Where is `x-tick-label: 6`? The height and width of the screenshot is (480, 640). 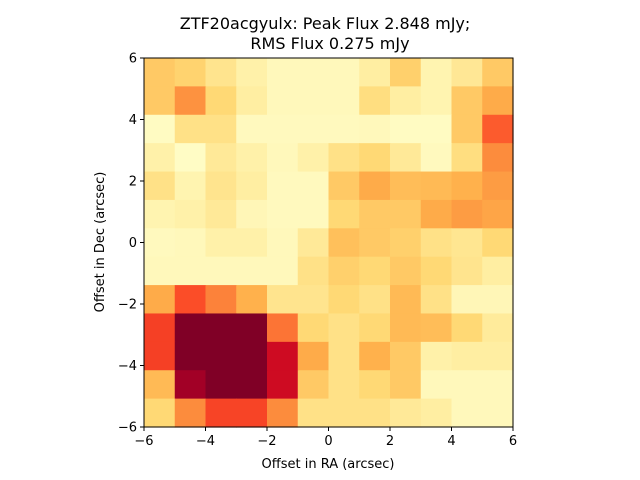 x-tick-label: 6 is located at coordinates (513, 441).